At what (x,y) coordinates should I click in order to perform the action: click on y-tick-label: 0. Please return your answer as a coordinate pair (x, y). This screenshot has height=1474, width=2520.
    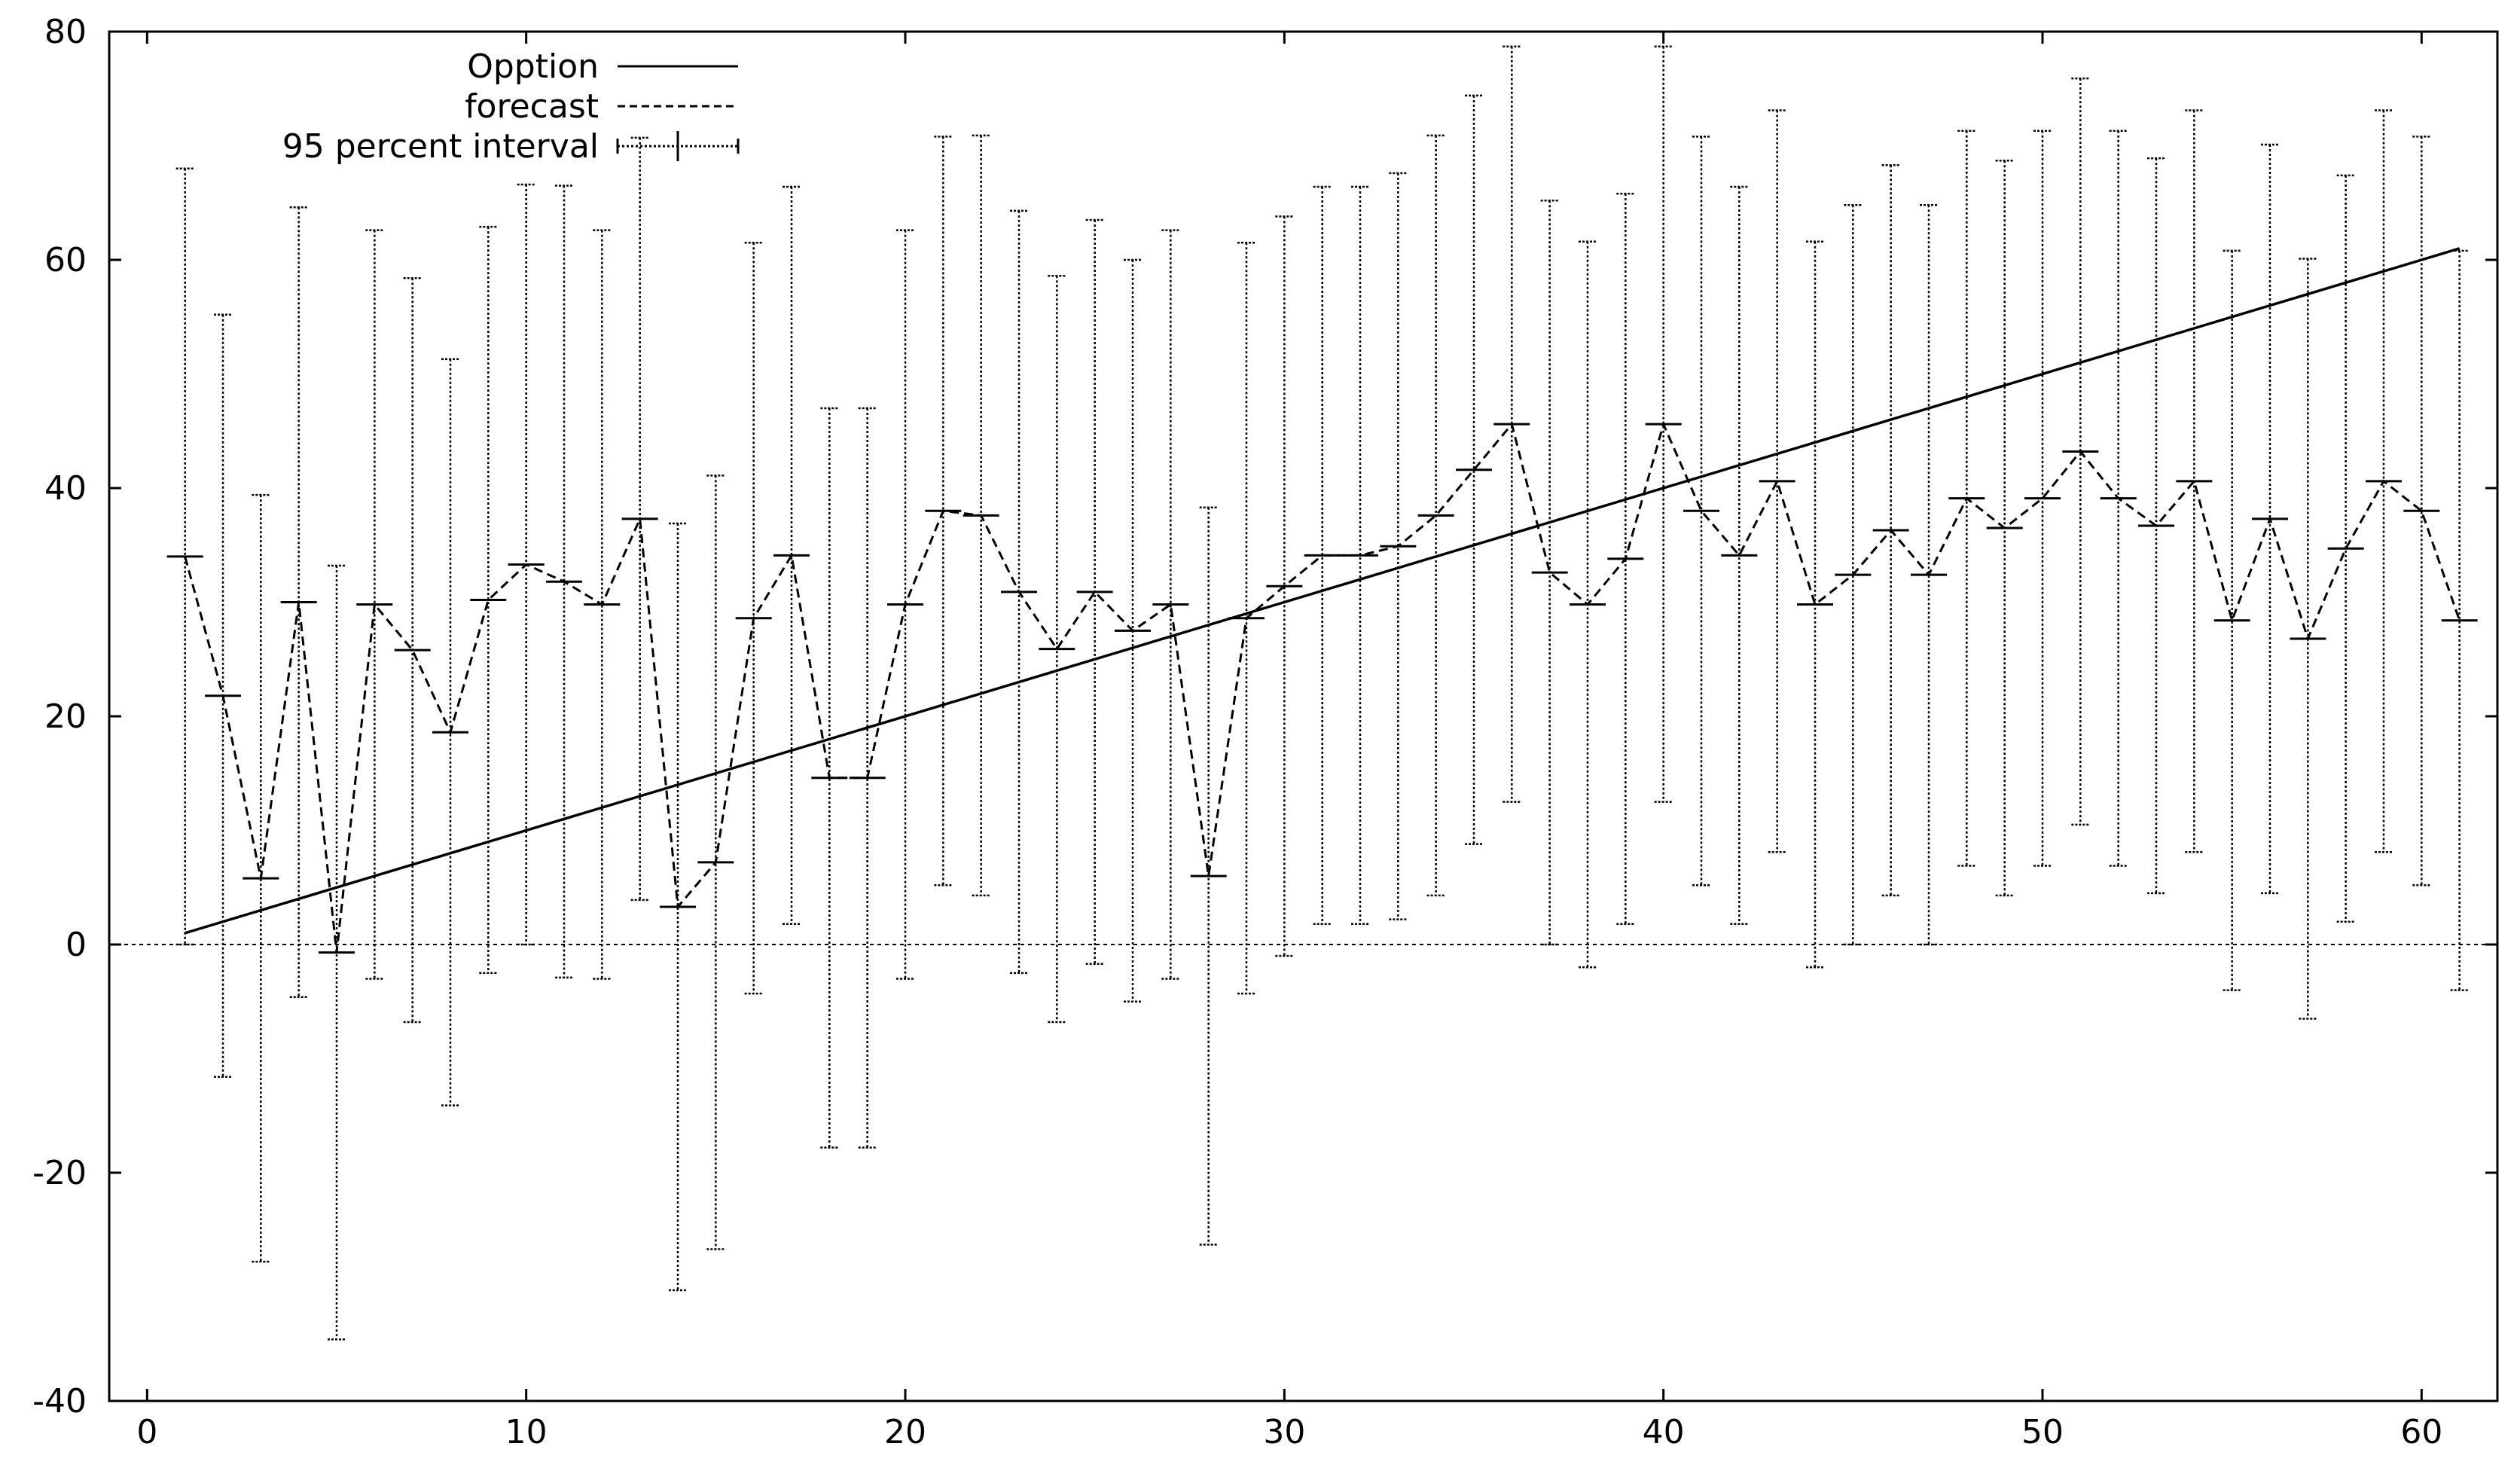
    Looking at the image, I should click on (76, 945).